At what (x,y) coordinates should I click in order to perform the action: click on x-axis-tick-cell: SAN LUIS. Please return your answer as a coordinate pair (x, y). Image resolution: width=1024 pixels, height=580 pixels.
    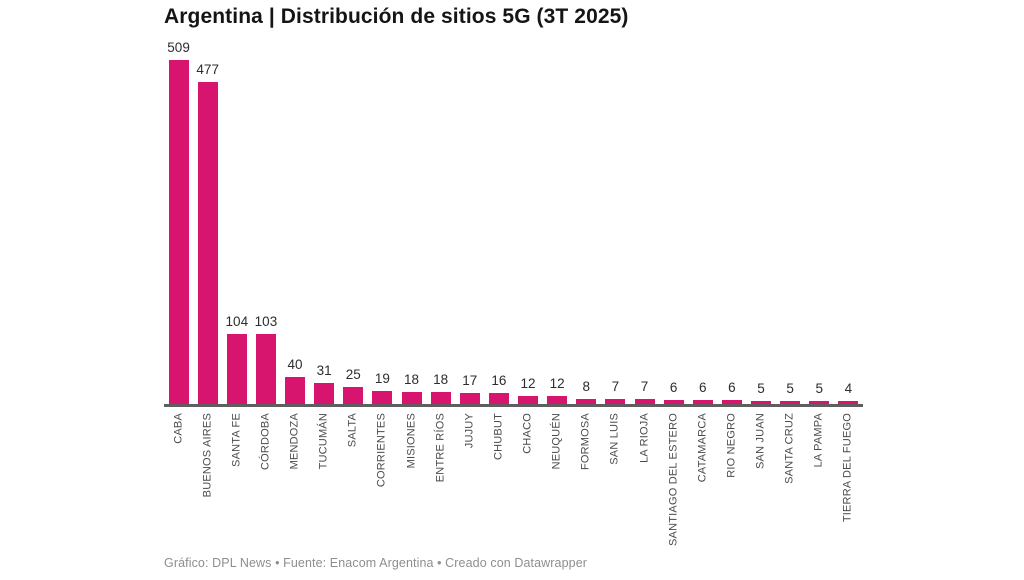
    Looking at the image, I should click on (615, 476).